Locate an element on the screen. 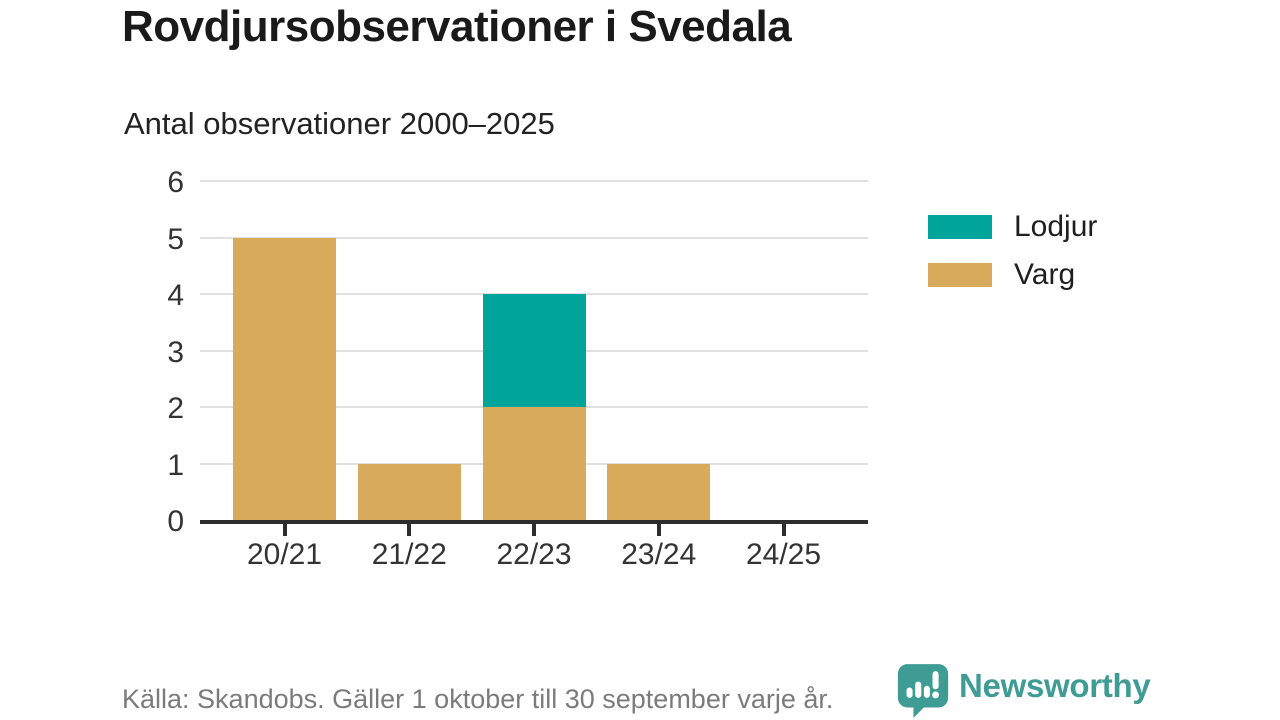 The width and height of the screenshot is (1280, 720). y-axis-label: 2 is located at coordinates (175, 408).